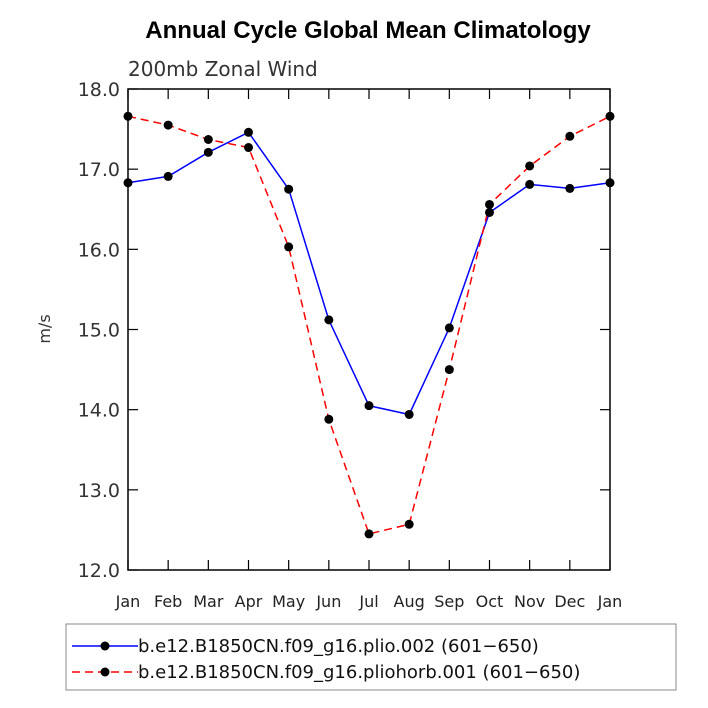 This screenshot has width=708, height=708. I want to click on x-tick-label: Jul, so click(368, 601).